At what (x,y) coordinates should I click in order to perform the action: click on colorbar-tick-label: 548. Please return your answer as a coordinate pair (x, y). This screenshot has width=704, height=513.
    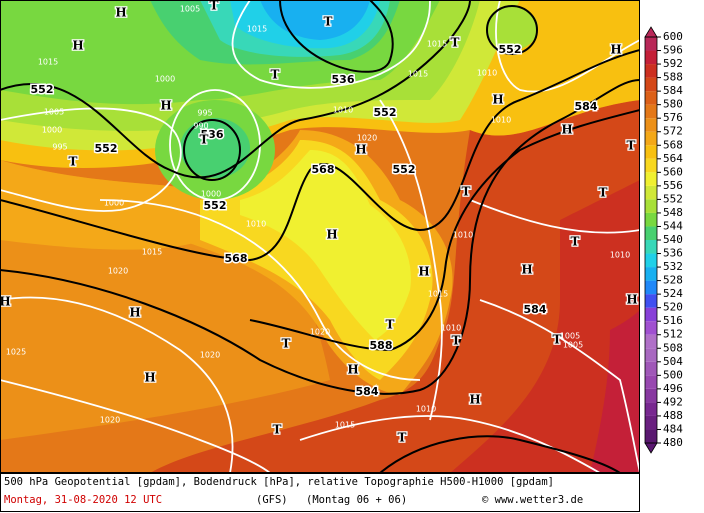
    Looking at the image, I should click on (673, 212).